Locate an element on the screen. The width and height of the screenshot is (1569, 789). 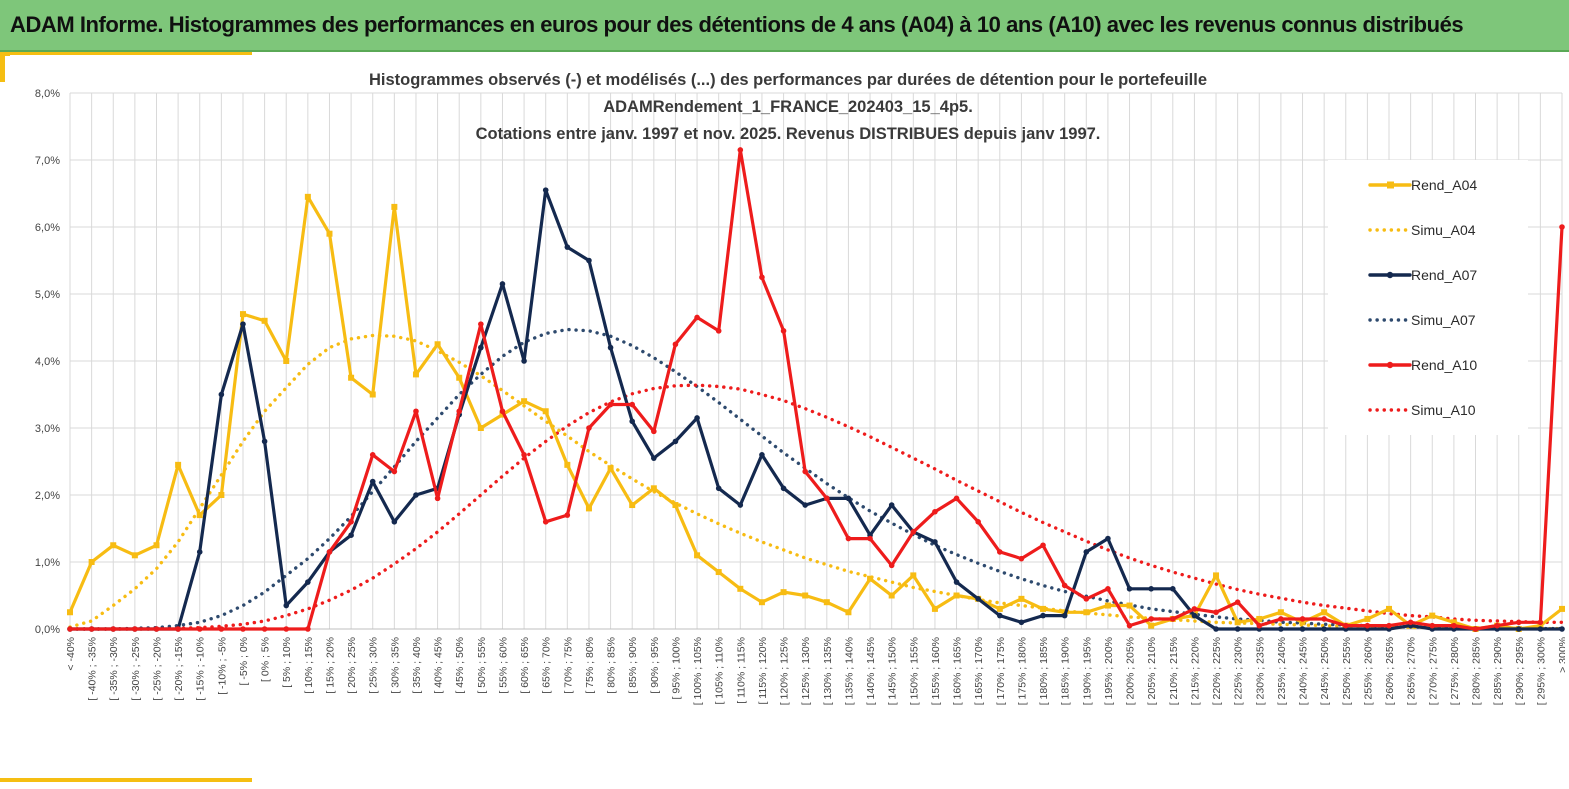
legend-label-simu-a07: Simu_A07 is located at coordinates (1443, 320).